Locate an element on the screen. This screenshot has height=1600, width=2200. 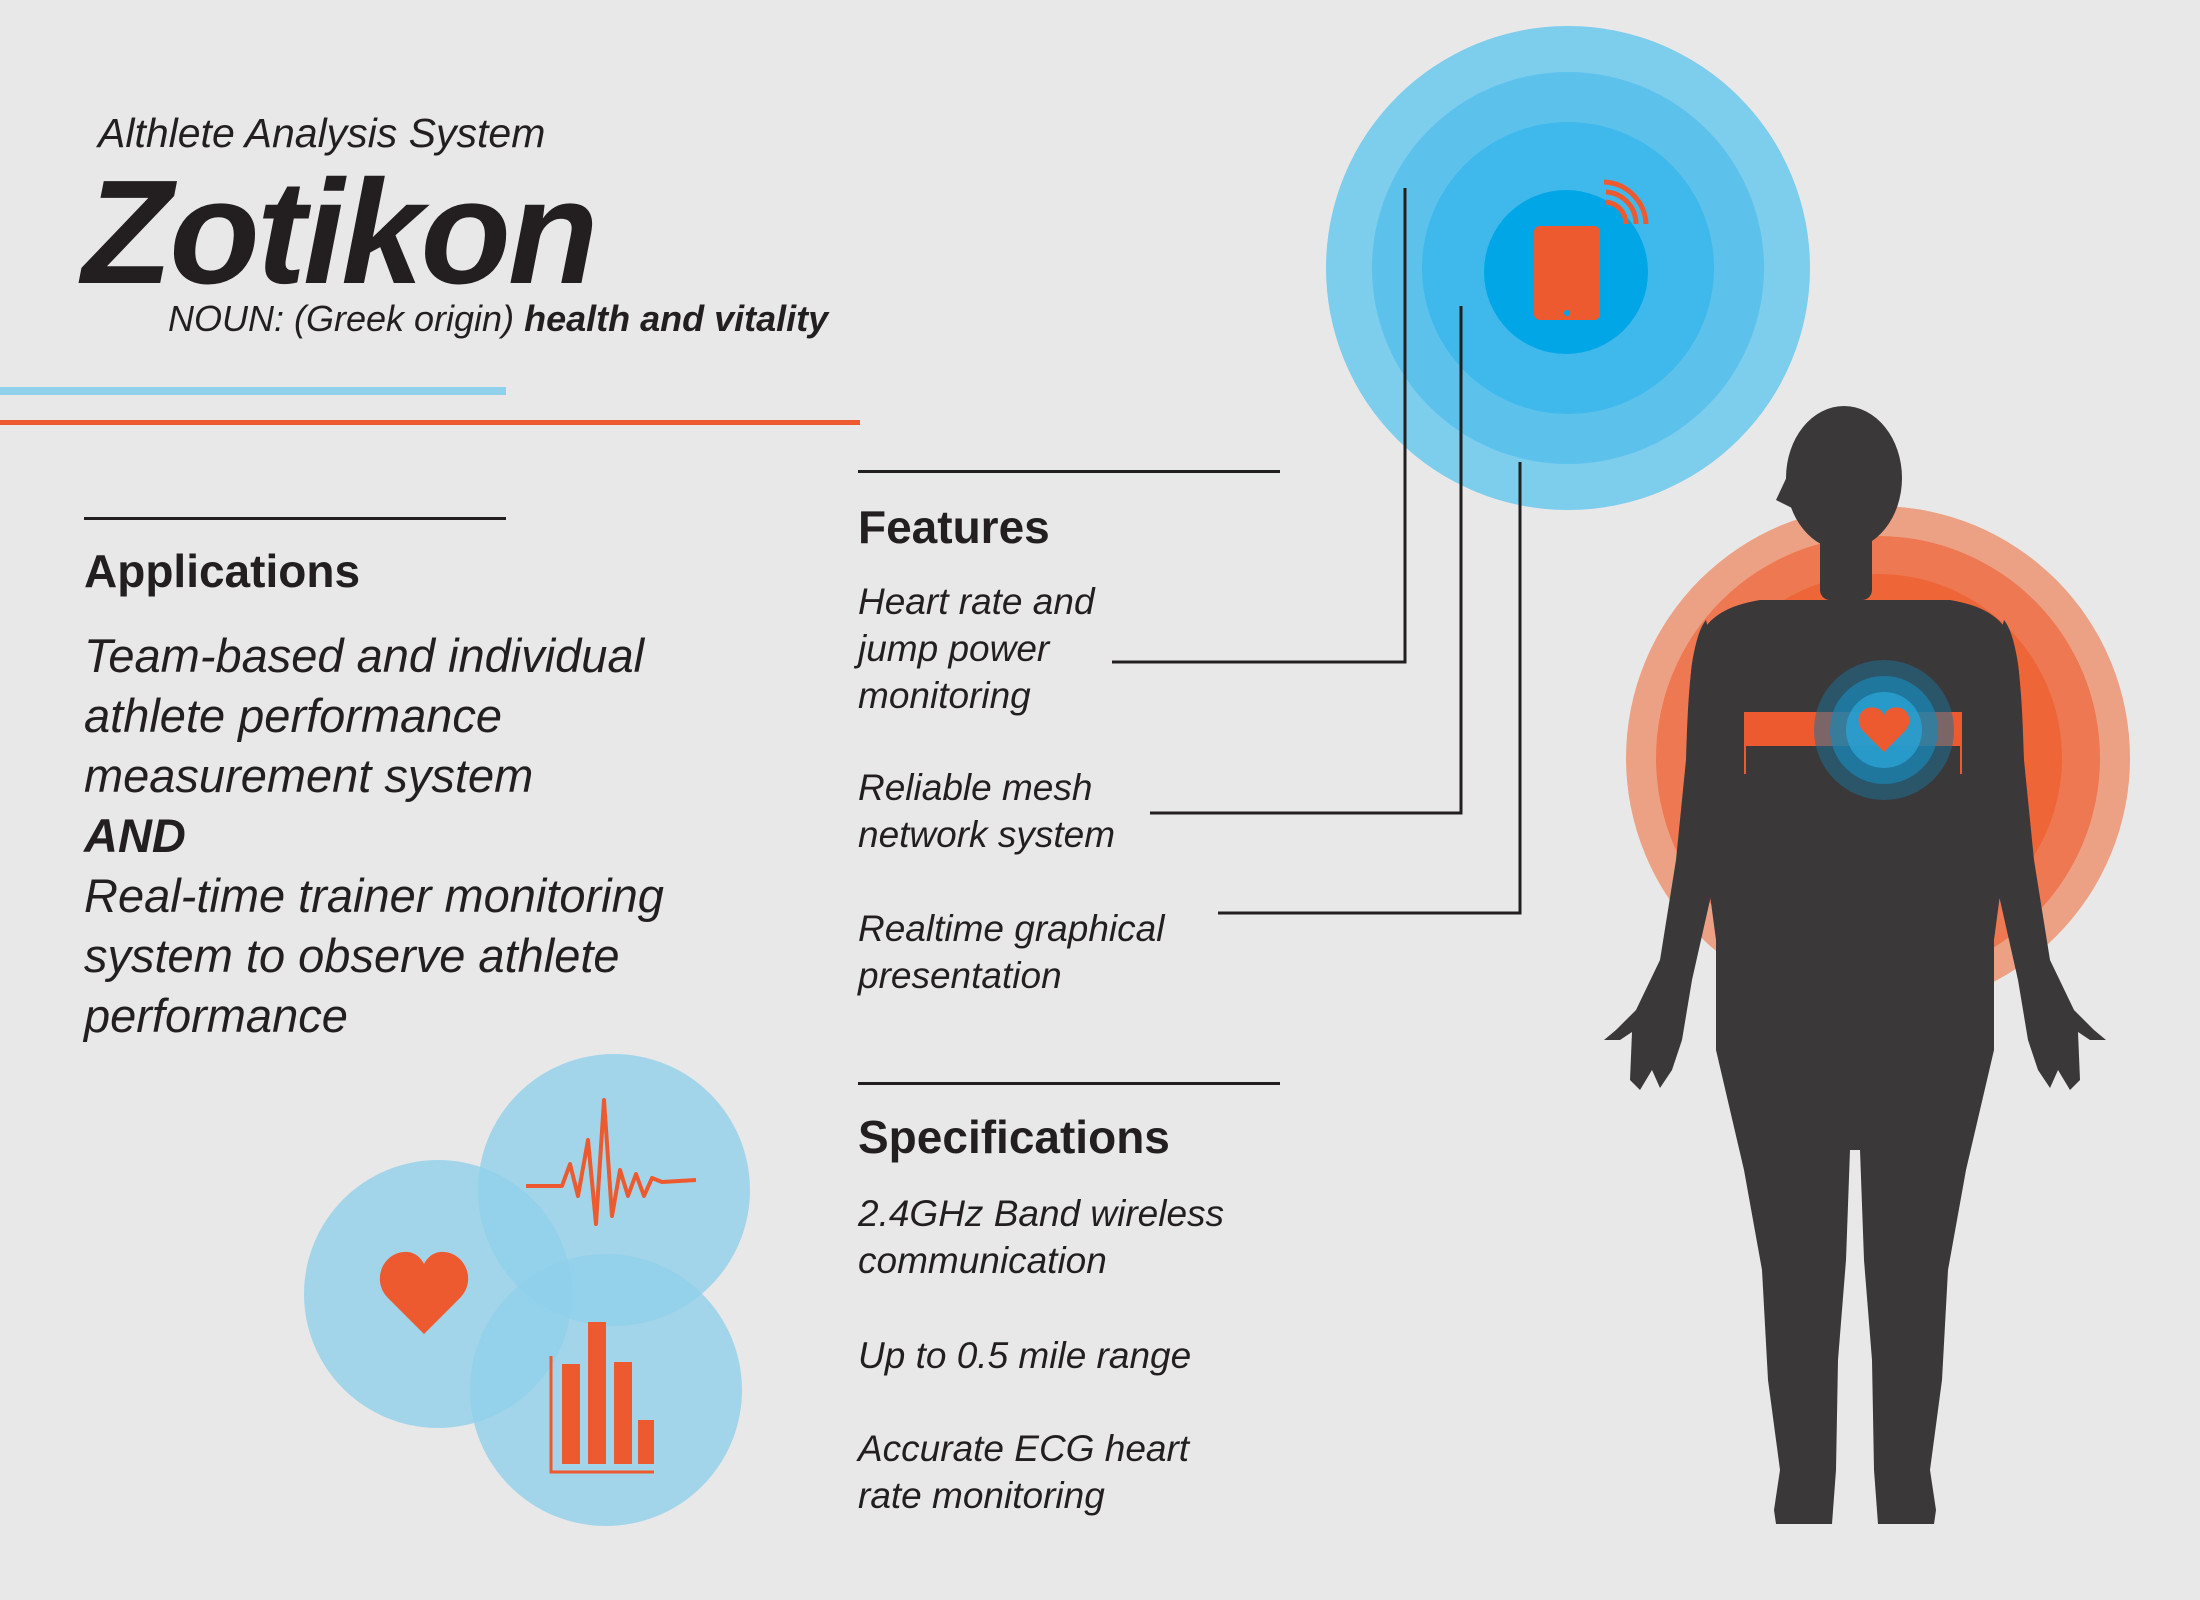
specifications-divider is located at coordinates (1069, 1083).